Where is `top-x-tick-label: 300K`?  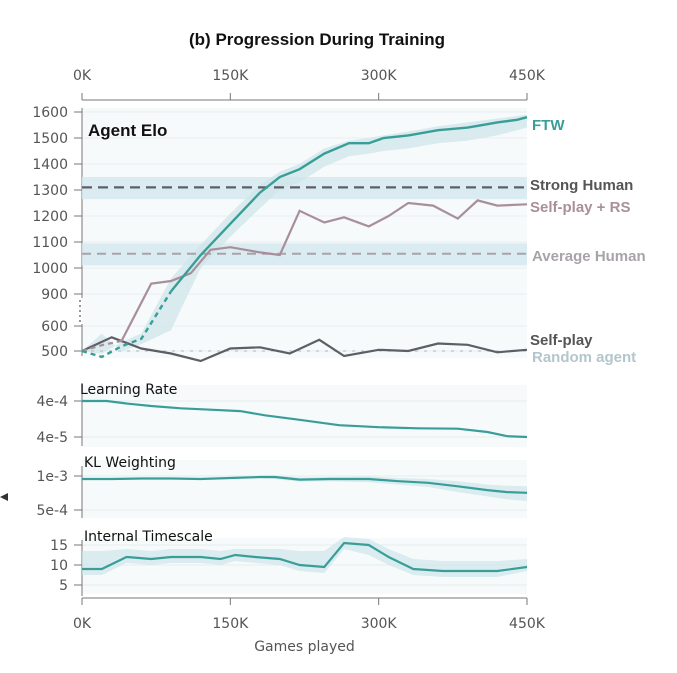
top-x-tick-label: 300K is located at coordinates (379, 76).